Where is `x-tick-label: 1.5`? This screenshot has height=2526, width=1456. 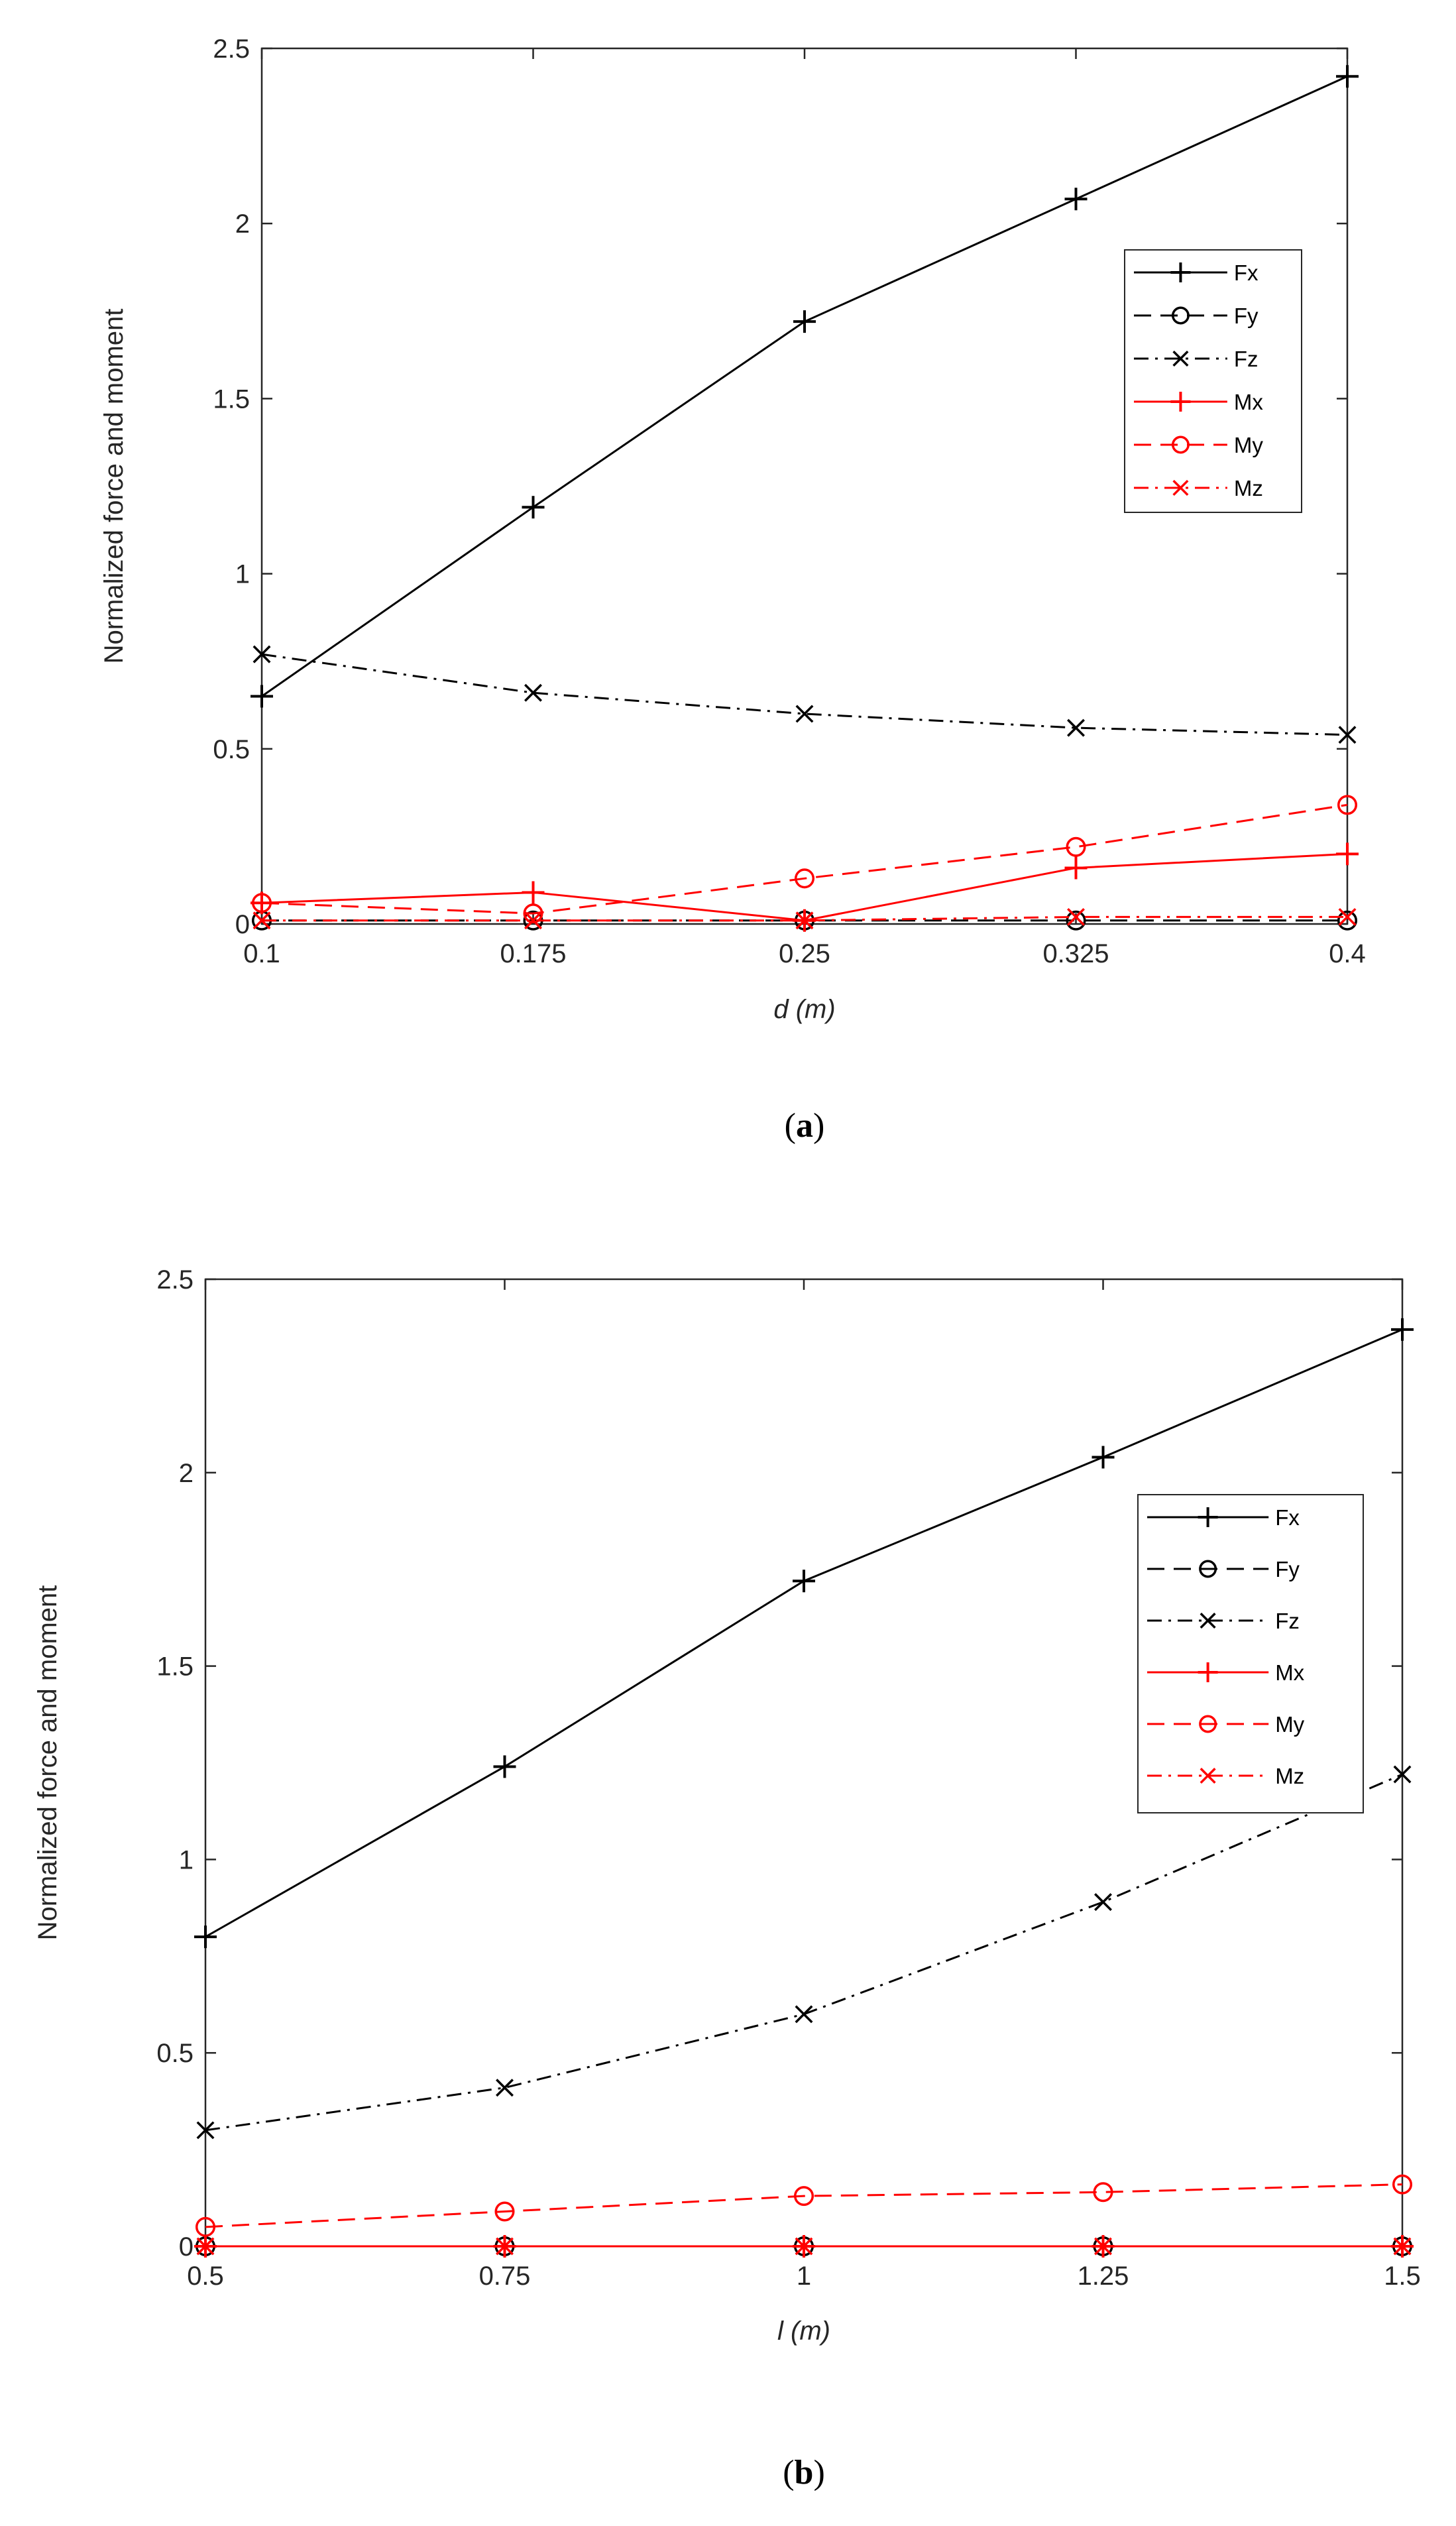 x-tick-label: 1.5 is located at coordinates (1403, 2277).